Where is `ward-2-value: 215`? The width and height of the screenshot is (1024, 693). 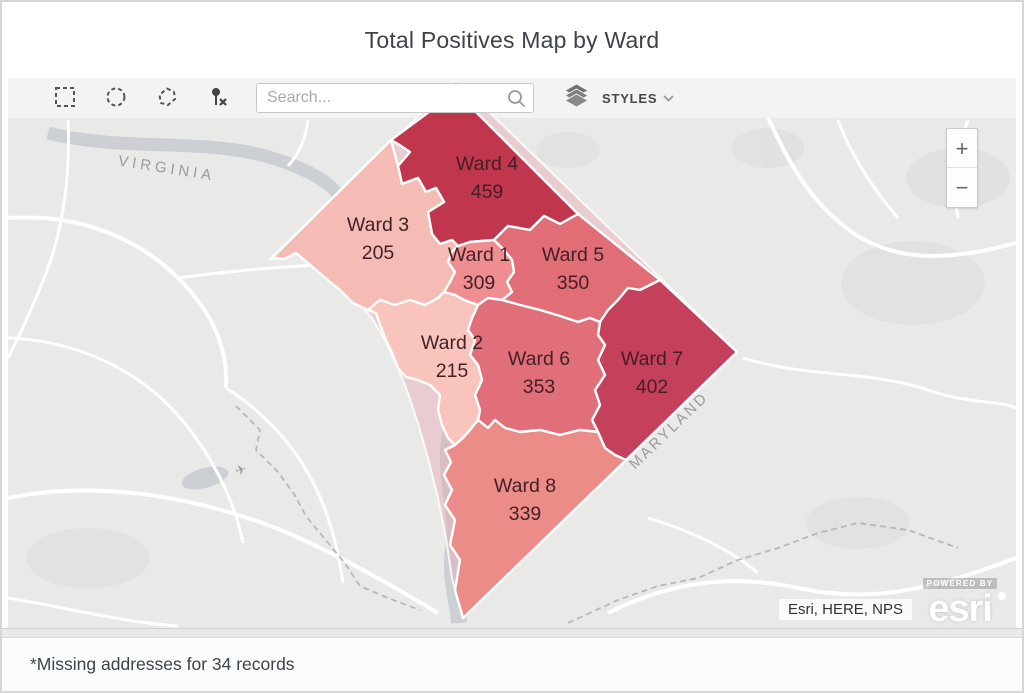 ward-2-value: 215 is located at coordinates (452, 371).